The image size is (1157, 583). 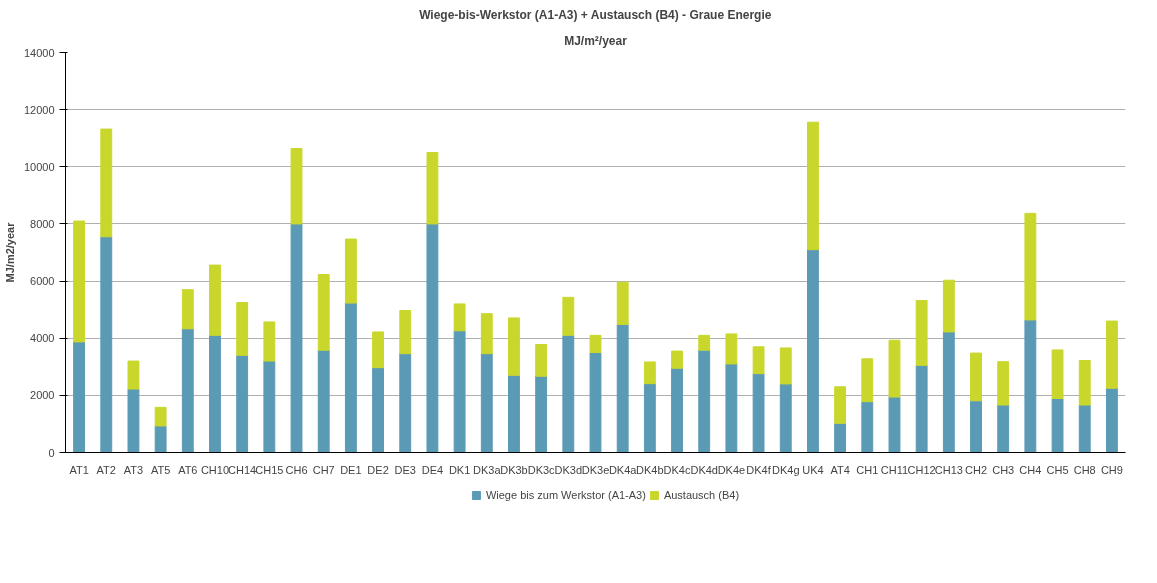 I want to click on x-tick-label: CH11, so click(x=894, y=469).